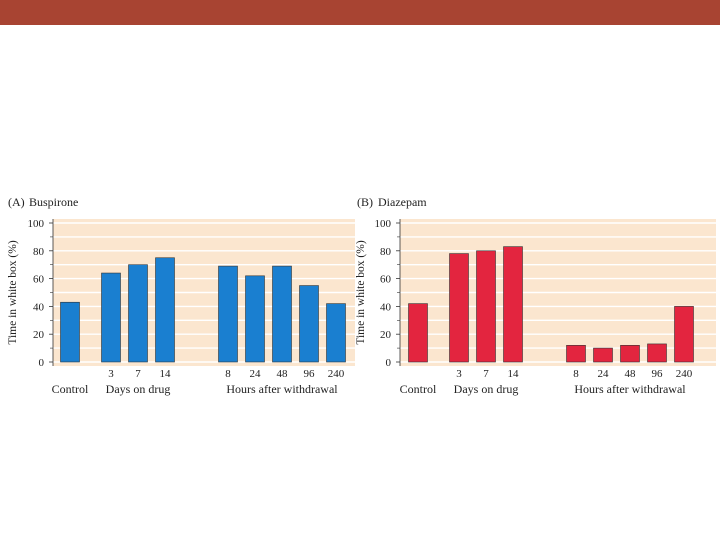  Describe the element at coordinates (365, 202) in the screenshot. I see `panel-label: (B)` at that location.